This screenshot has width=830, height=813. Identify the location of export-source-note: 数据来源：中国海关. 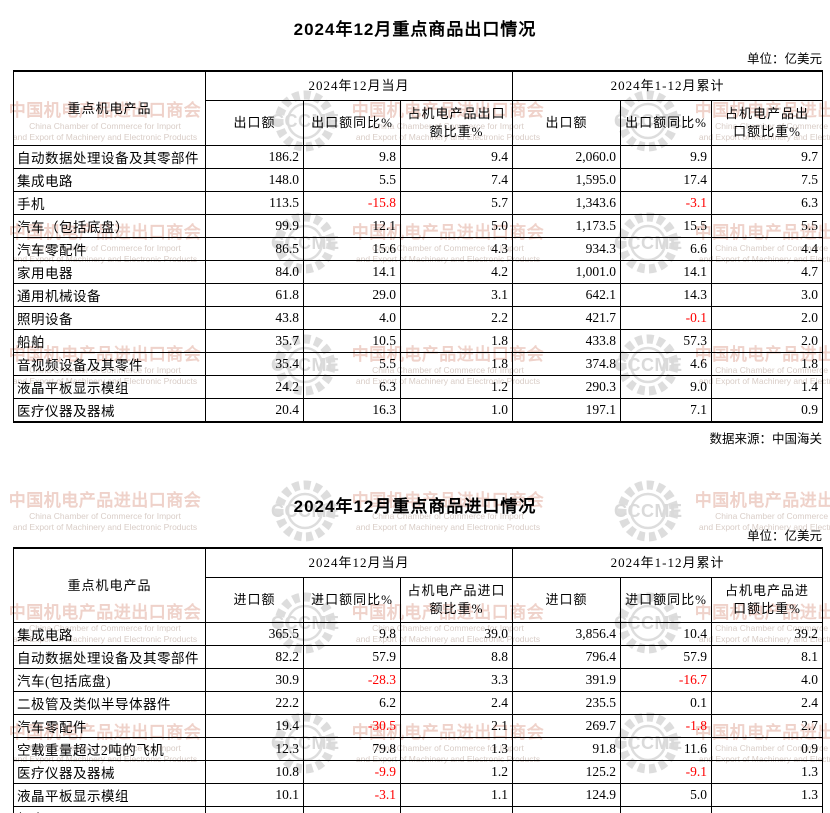
(765, 439).